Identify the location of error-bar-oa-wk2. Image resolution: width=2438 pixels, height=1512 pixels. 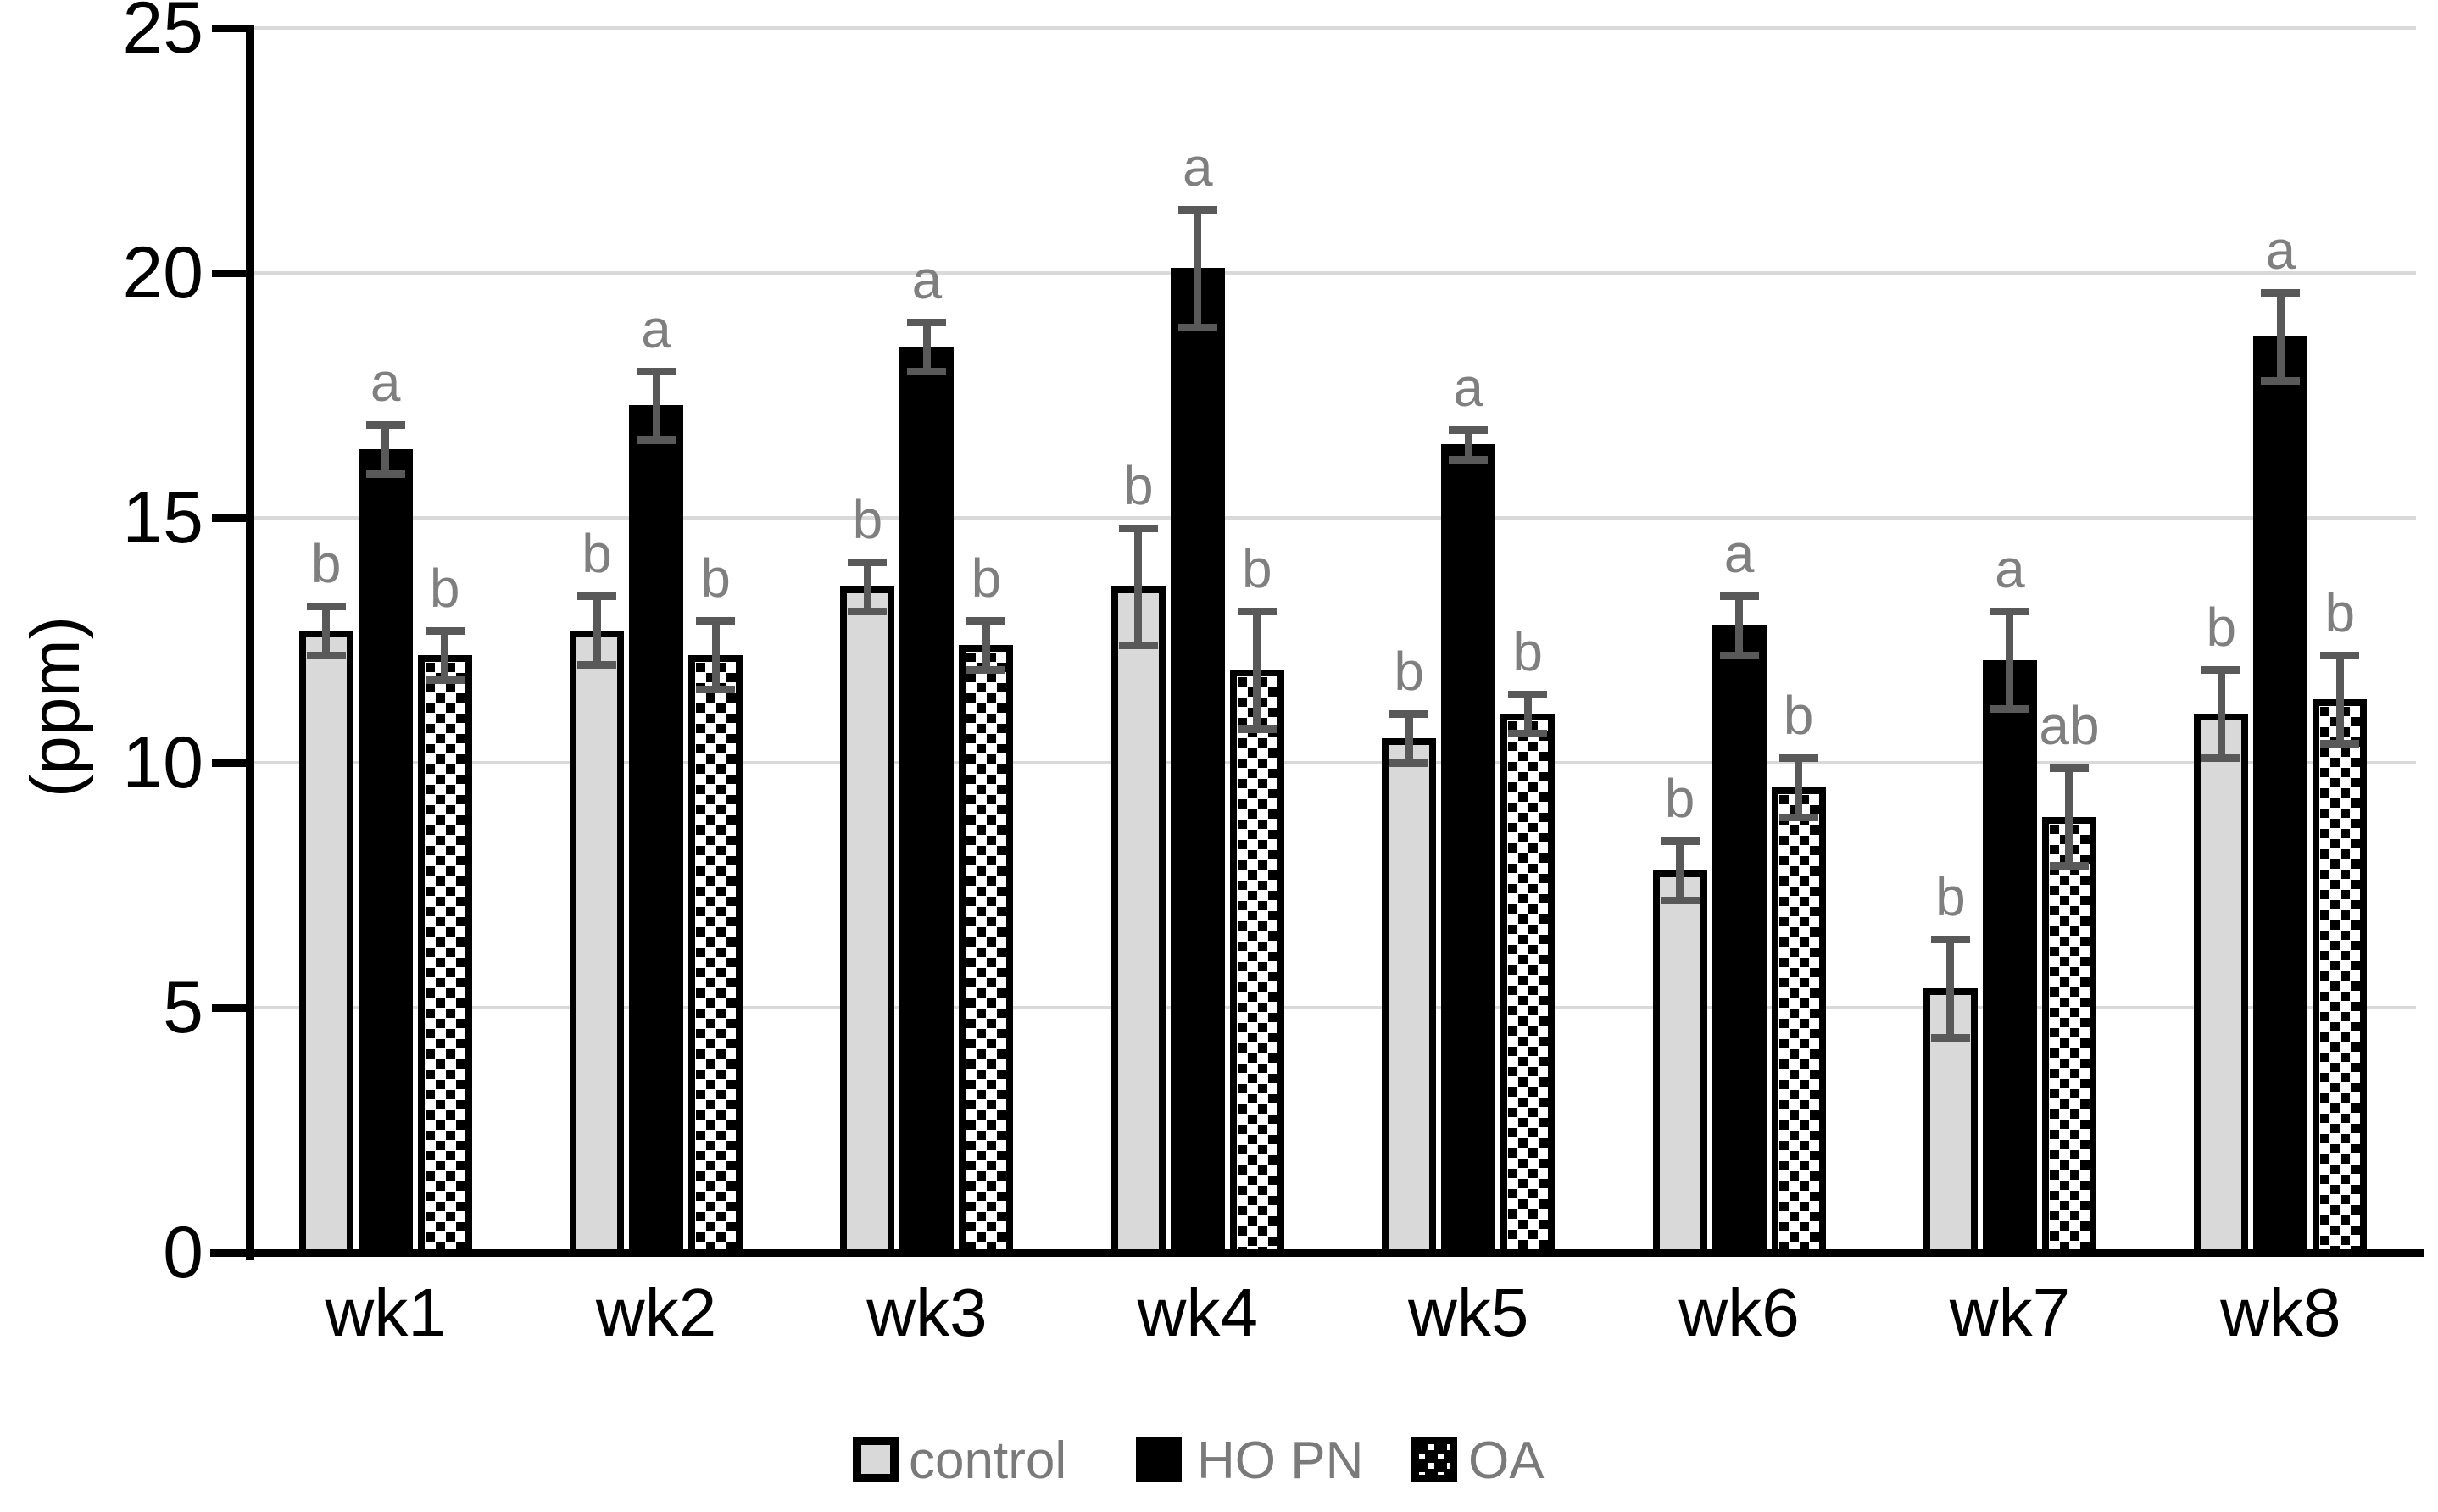
(715, 655).